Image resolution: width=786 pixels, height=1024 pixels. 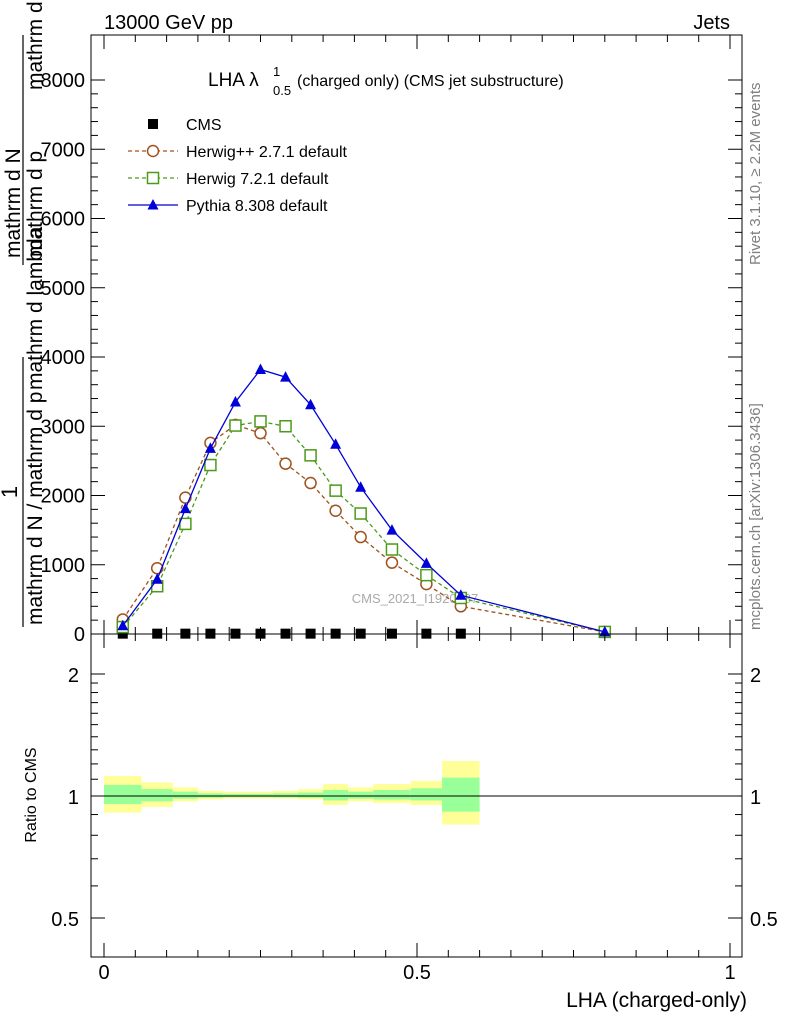 I want to click on main-y-tick-label: 7000, so click(x=63, y=150).